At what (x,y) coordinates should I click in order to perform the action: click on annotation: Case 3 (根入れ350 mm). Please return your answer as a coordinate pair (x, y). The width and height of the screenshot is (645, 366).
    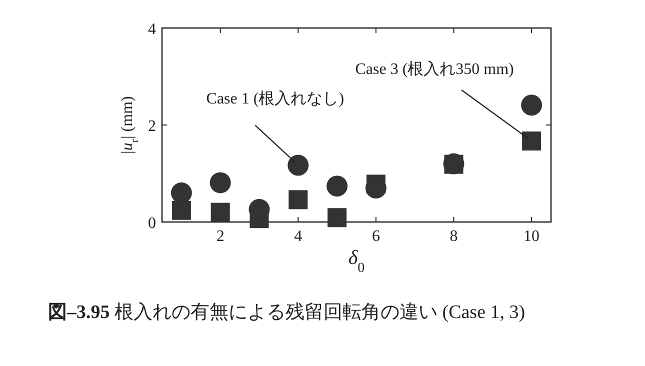
    Looking at the image, I should click on (434, 69).